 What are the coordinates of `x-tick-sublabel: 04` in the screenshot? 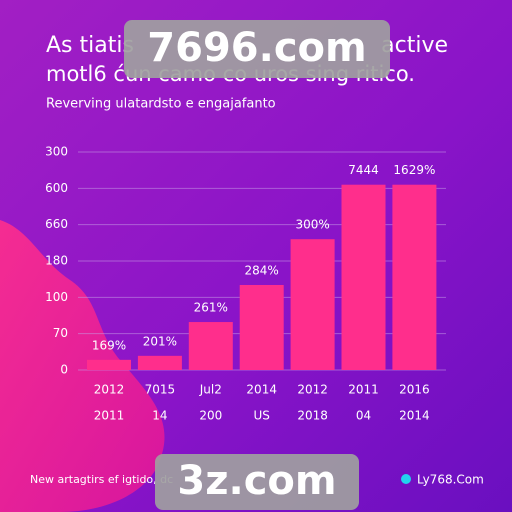 It's located at (363, 416).